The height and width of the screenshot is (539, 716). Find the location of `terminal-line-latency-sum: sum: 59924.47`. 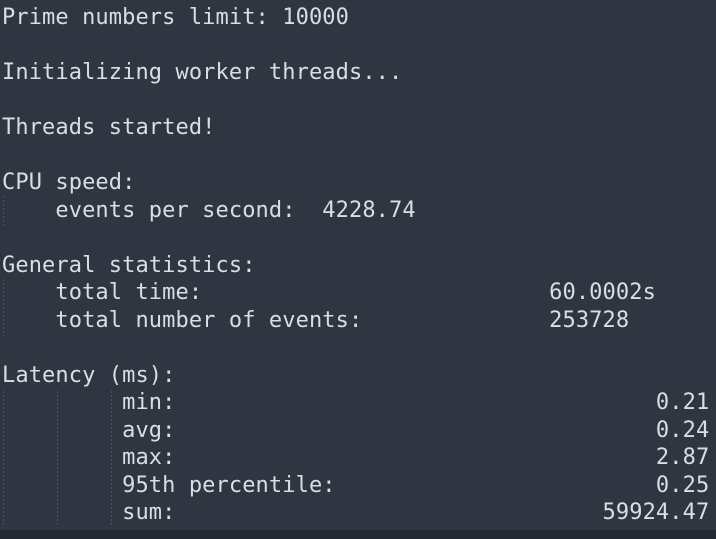

terminal-line-latency-sum: sum: 59924.47 is located at coordinates (356, 512).